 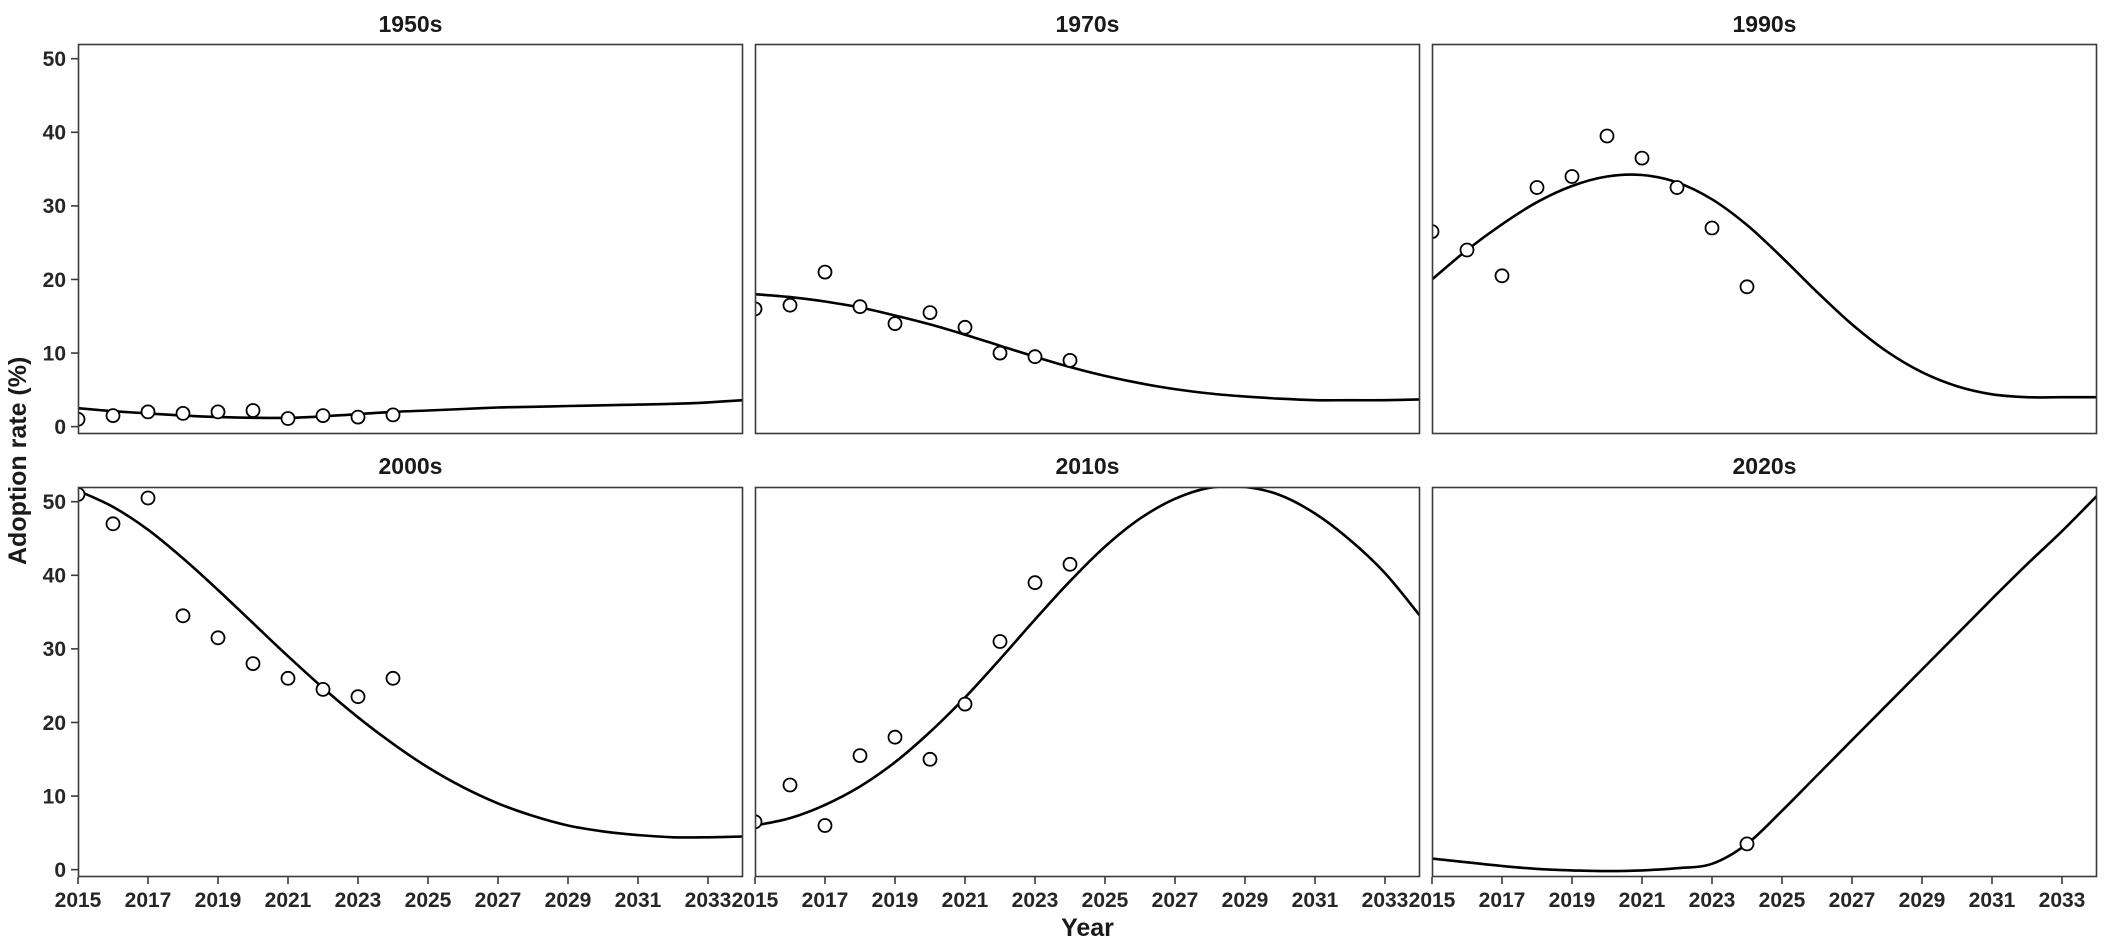 I want to click on facet-title-1950s: 1950s, so click(x=410, y=24).